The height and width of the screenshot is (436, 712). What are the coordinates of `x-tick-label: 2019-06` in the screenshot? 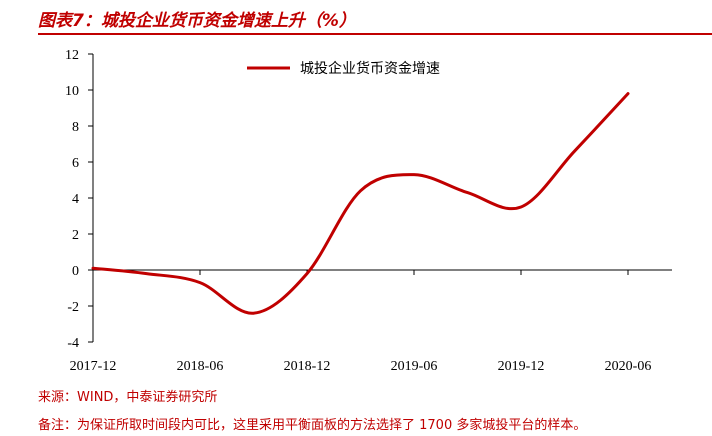 It's located at (414, 366).